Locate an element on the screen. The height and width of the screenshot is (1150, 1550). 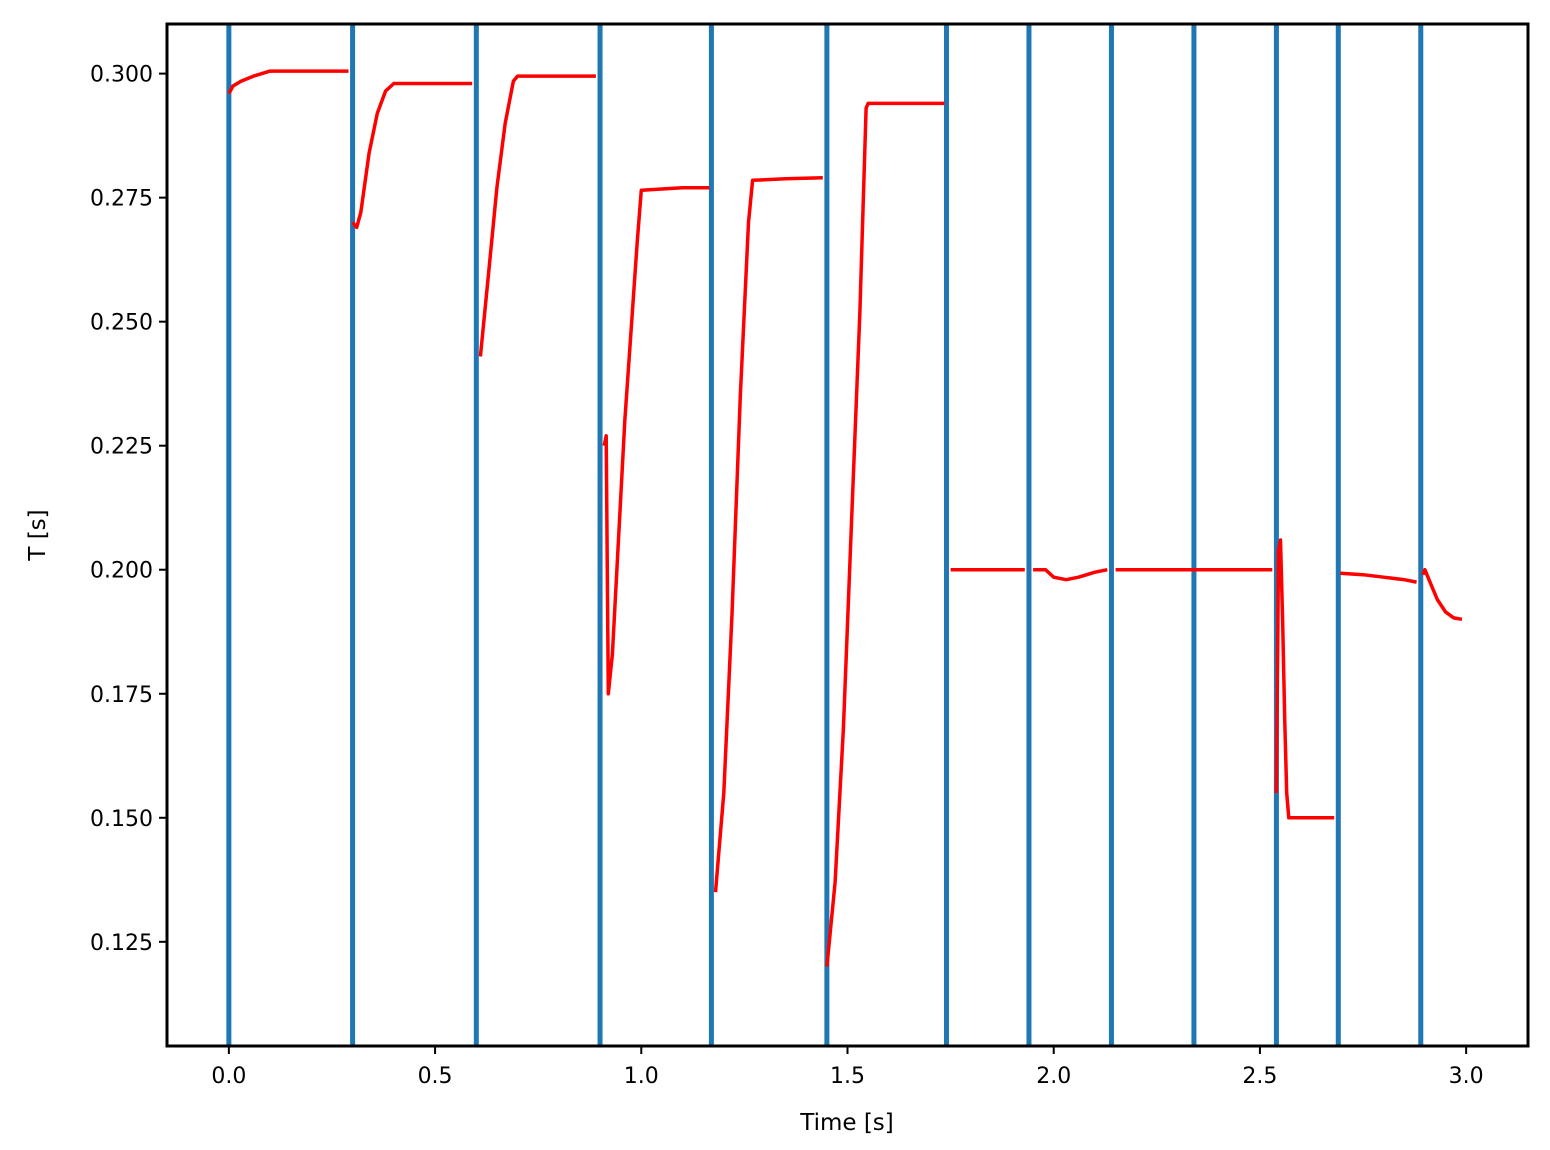
x-axis-label: Time [s] is located at coordinates (846, 1123).